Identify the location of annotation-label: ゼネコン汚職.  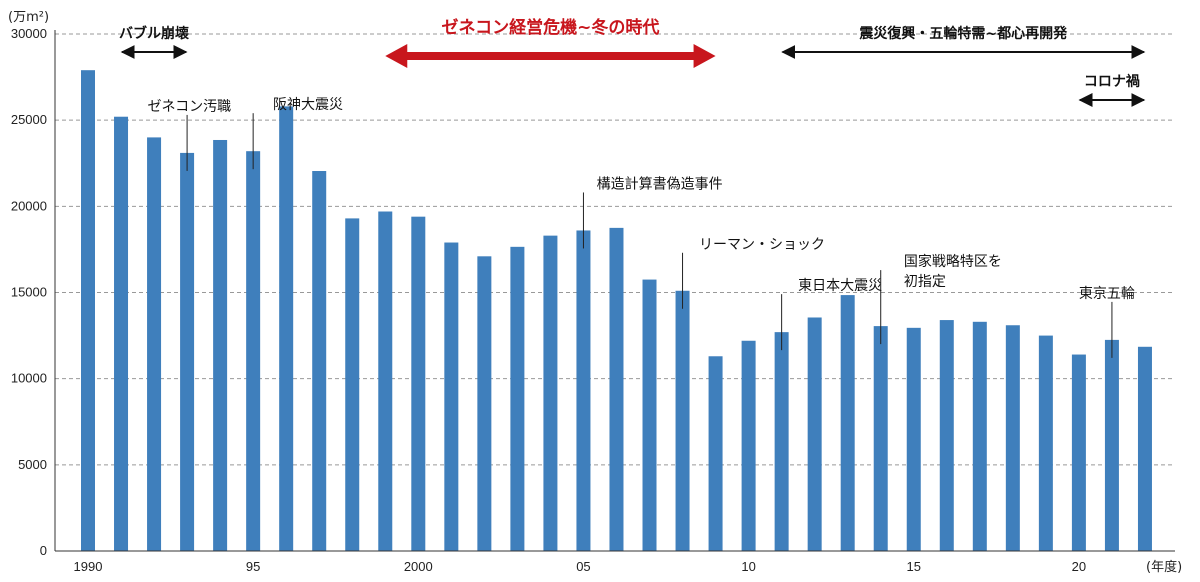
(189, 107).